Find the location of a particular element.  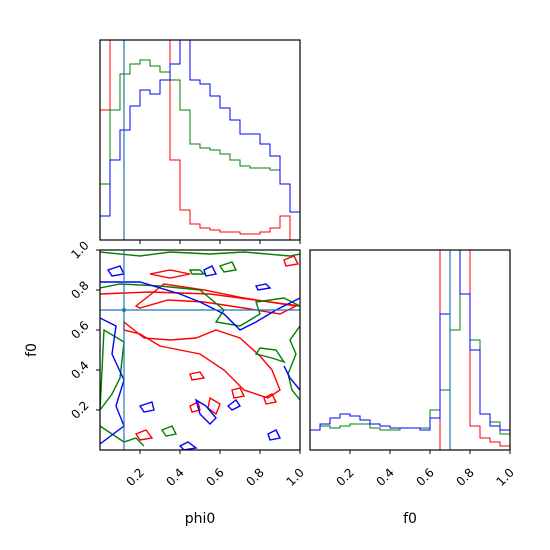

truth-point is located at coordinates (124, 310).